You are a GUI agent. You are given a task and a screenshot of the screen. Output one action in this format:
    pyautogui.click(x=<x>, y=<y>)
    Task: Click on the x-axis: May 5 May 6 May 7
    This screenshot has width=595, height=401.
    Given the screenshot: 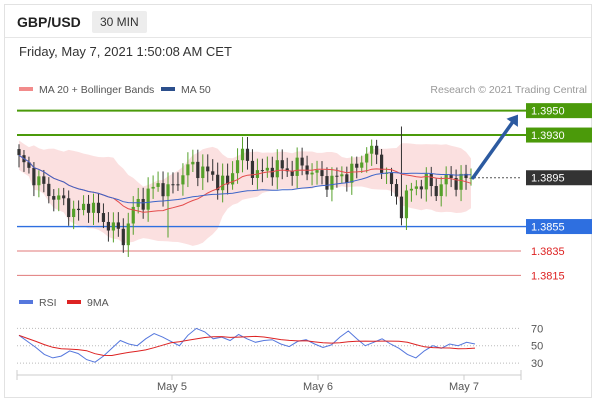 What is the action you would take?
    pyautogui.click(x=269, y=381)
    